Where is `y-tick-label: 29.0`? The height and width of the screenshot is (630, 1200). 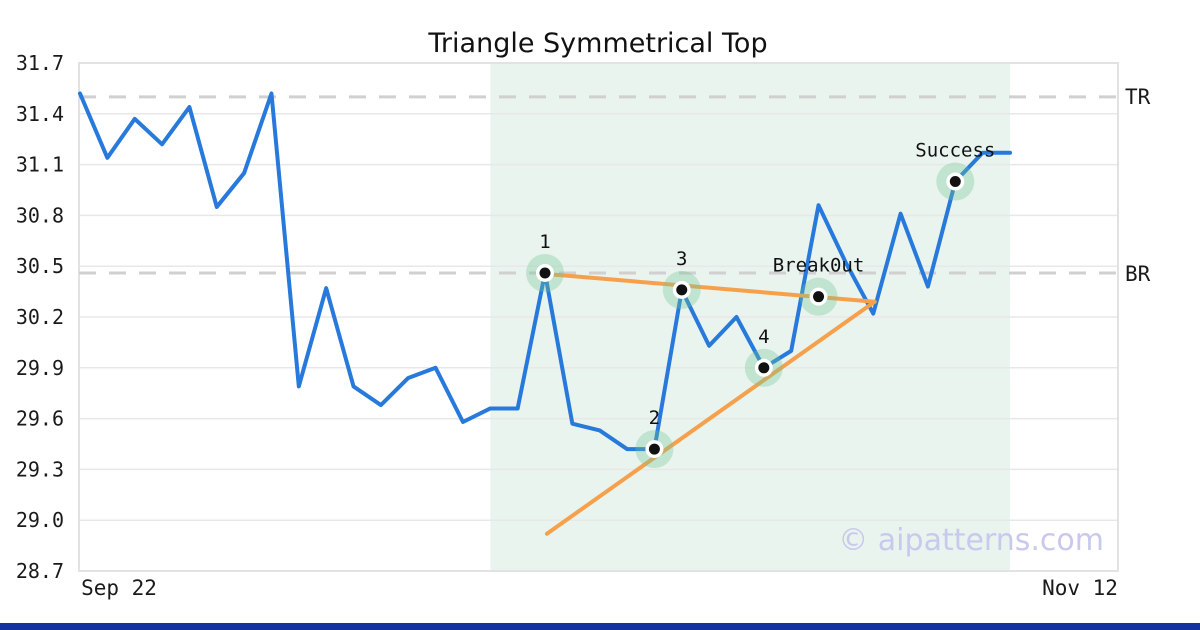
y-tick-label: 29.0 is located at coordinates (40, 520).